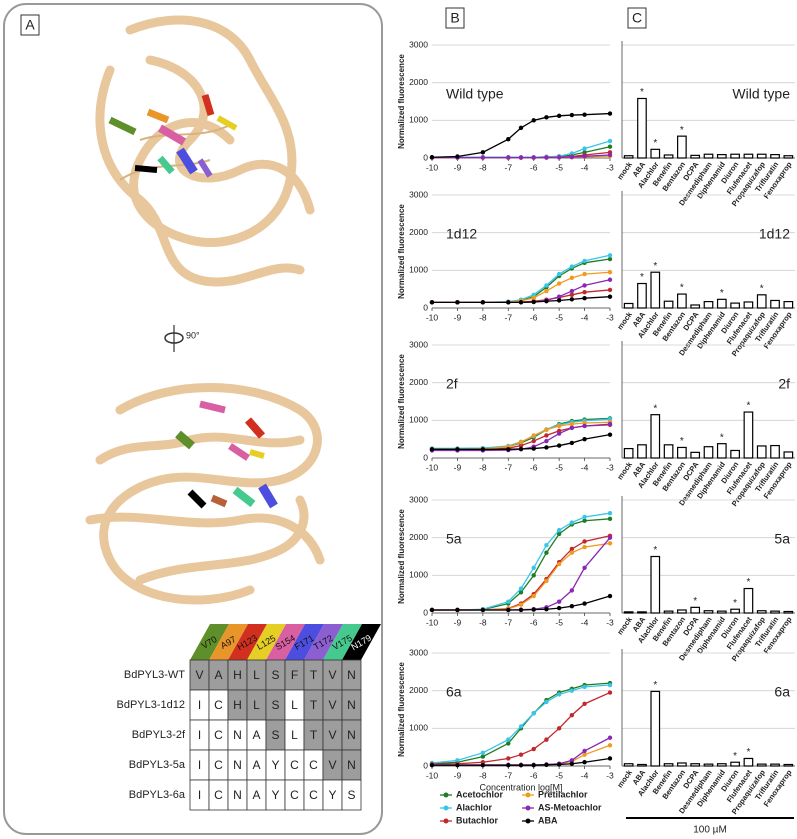  What do you see at coordinates (294, 675) in the screenshot?
I see `cell-text: F` at bounding box center [294, 675].